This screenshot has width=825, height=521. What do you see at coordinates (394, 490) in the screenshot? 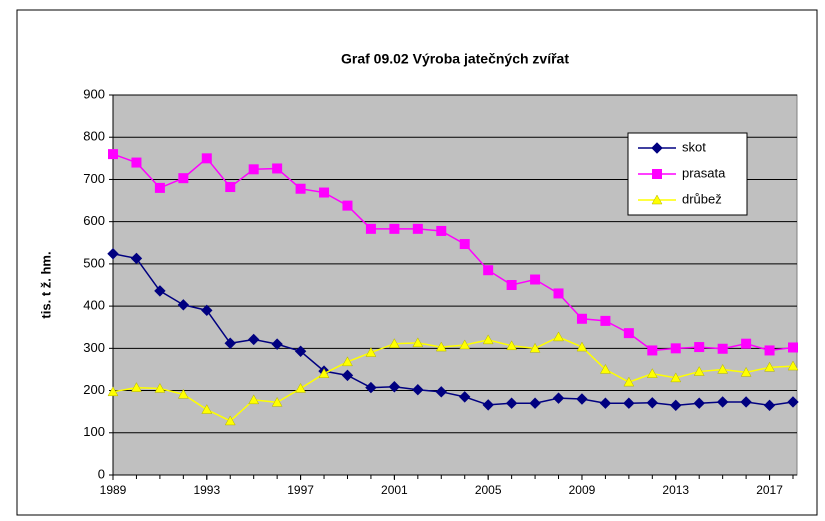
I see `x-tick-label: 2001` at bounding box center [394, 490].